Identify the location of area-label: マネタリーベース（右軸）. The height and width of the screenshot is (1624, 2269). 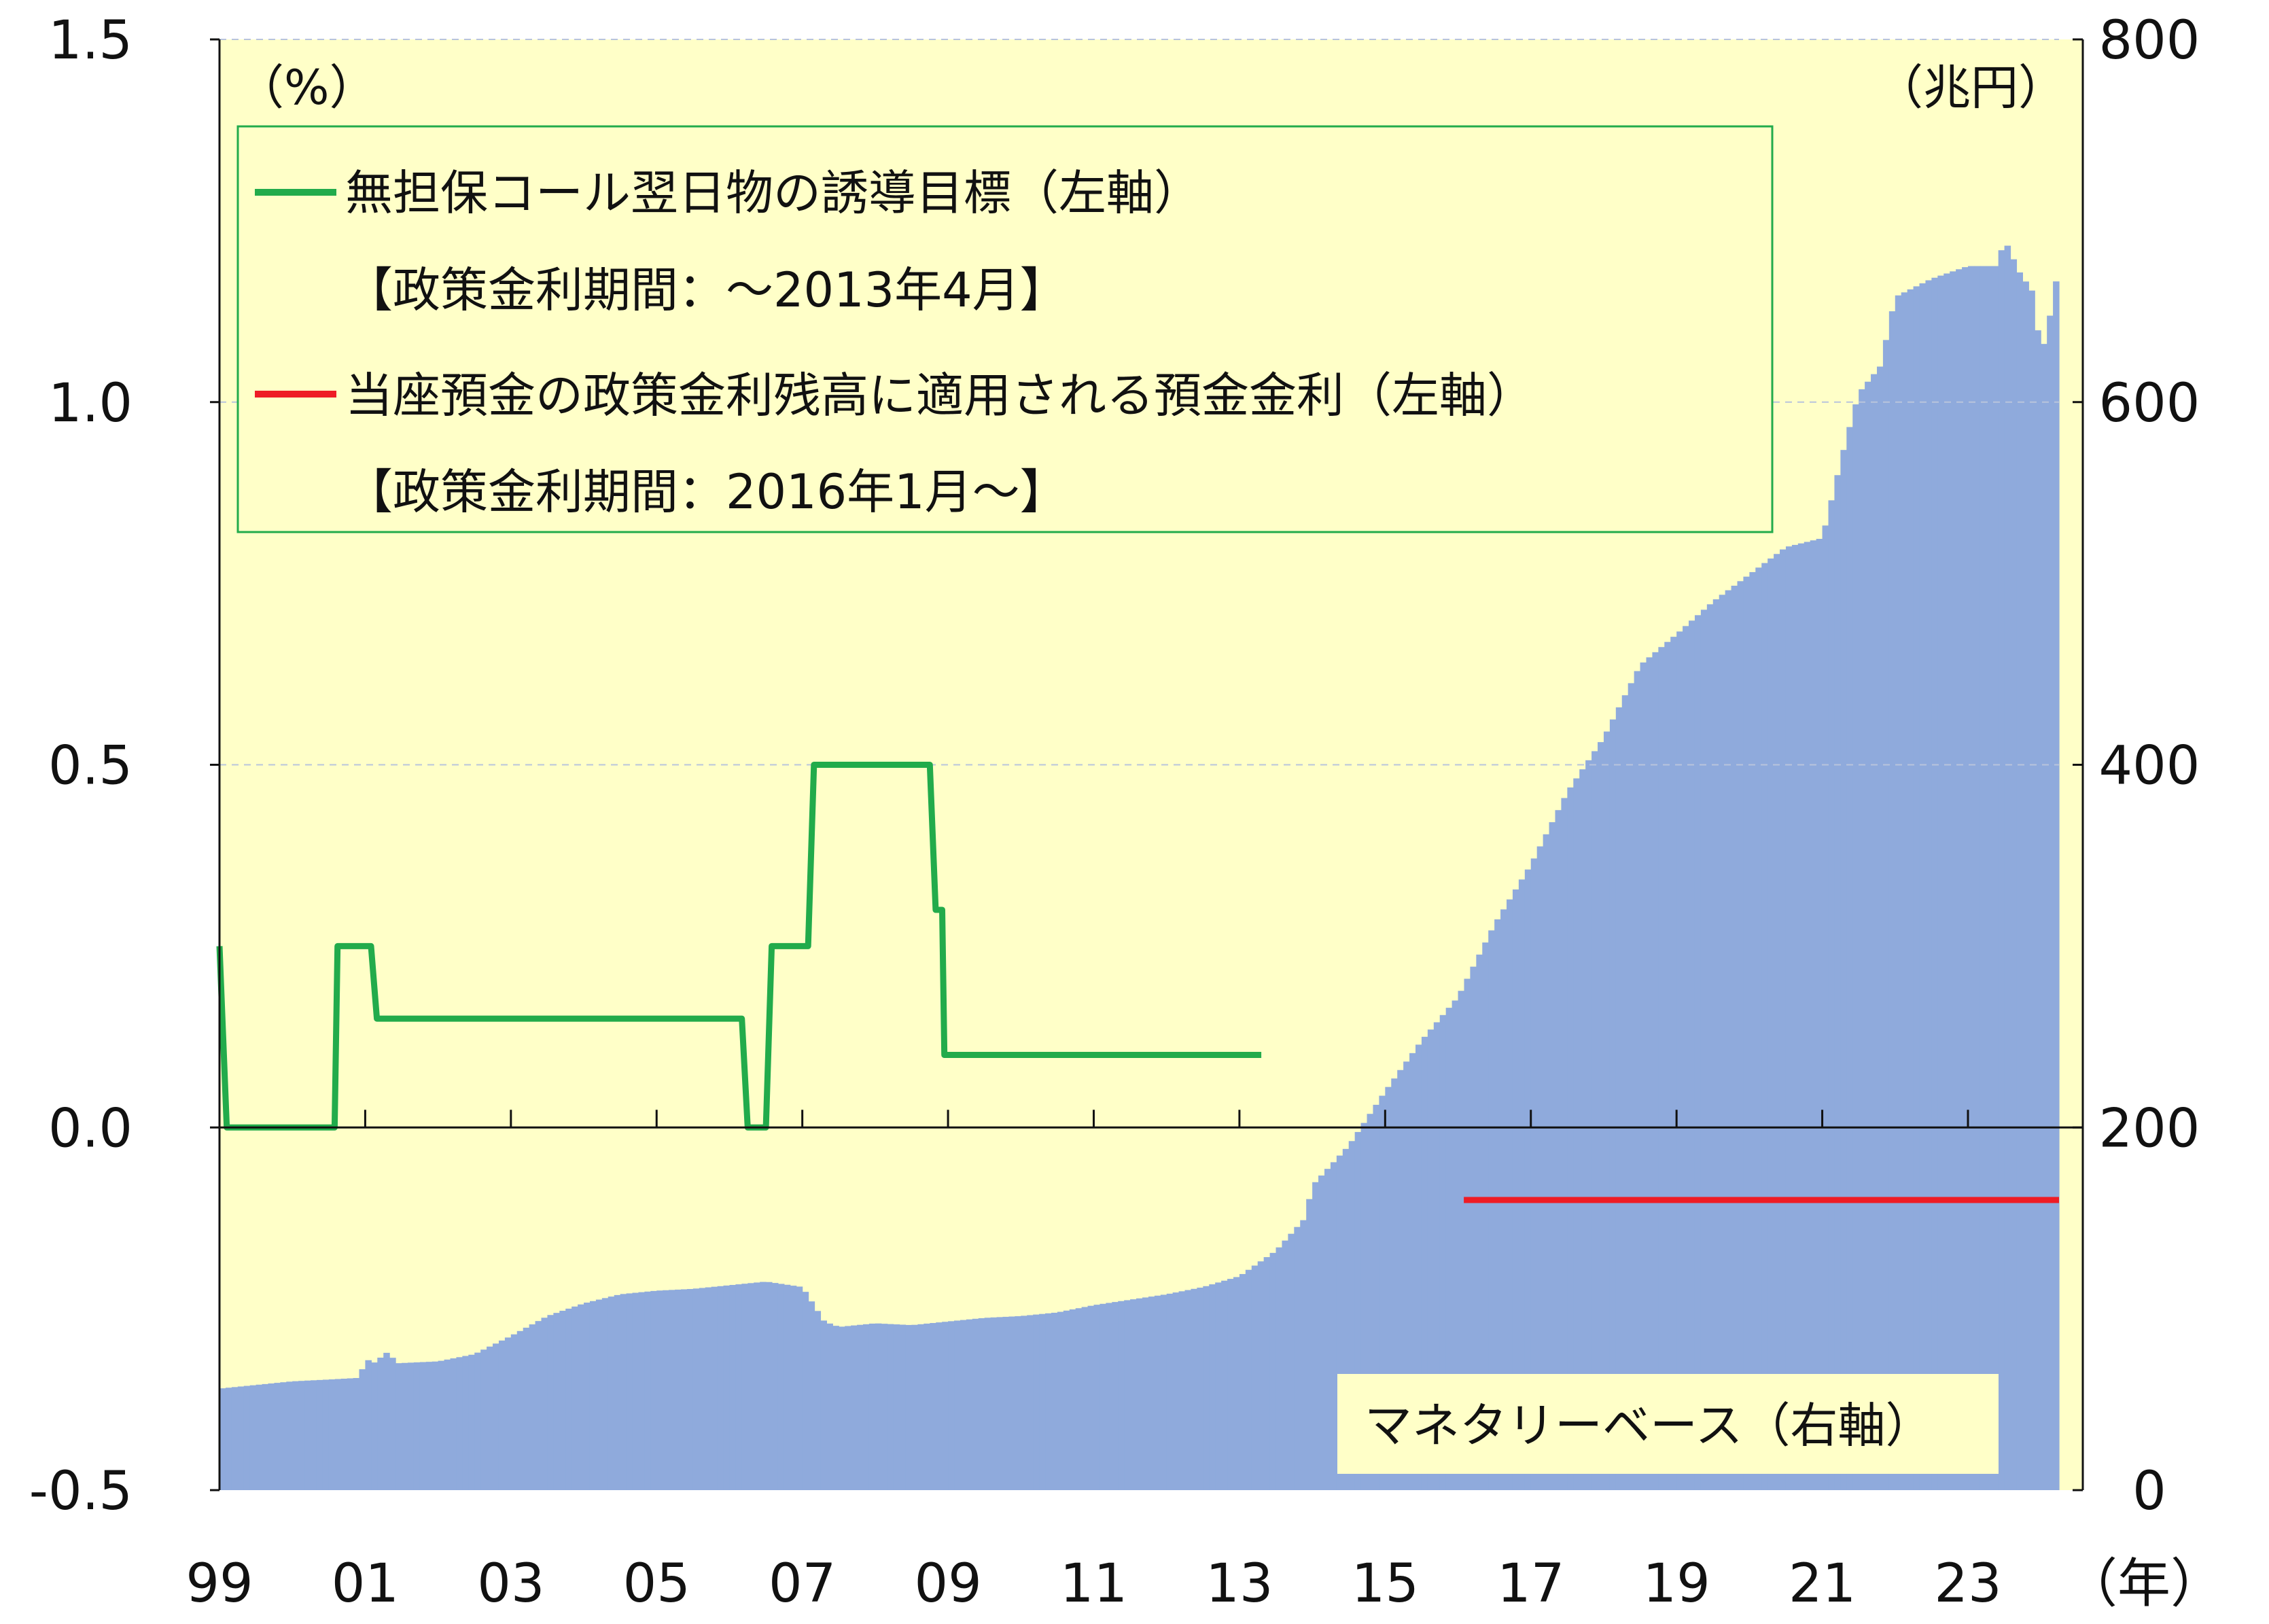
(1668, 1424).